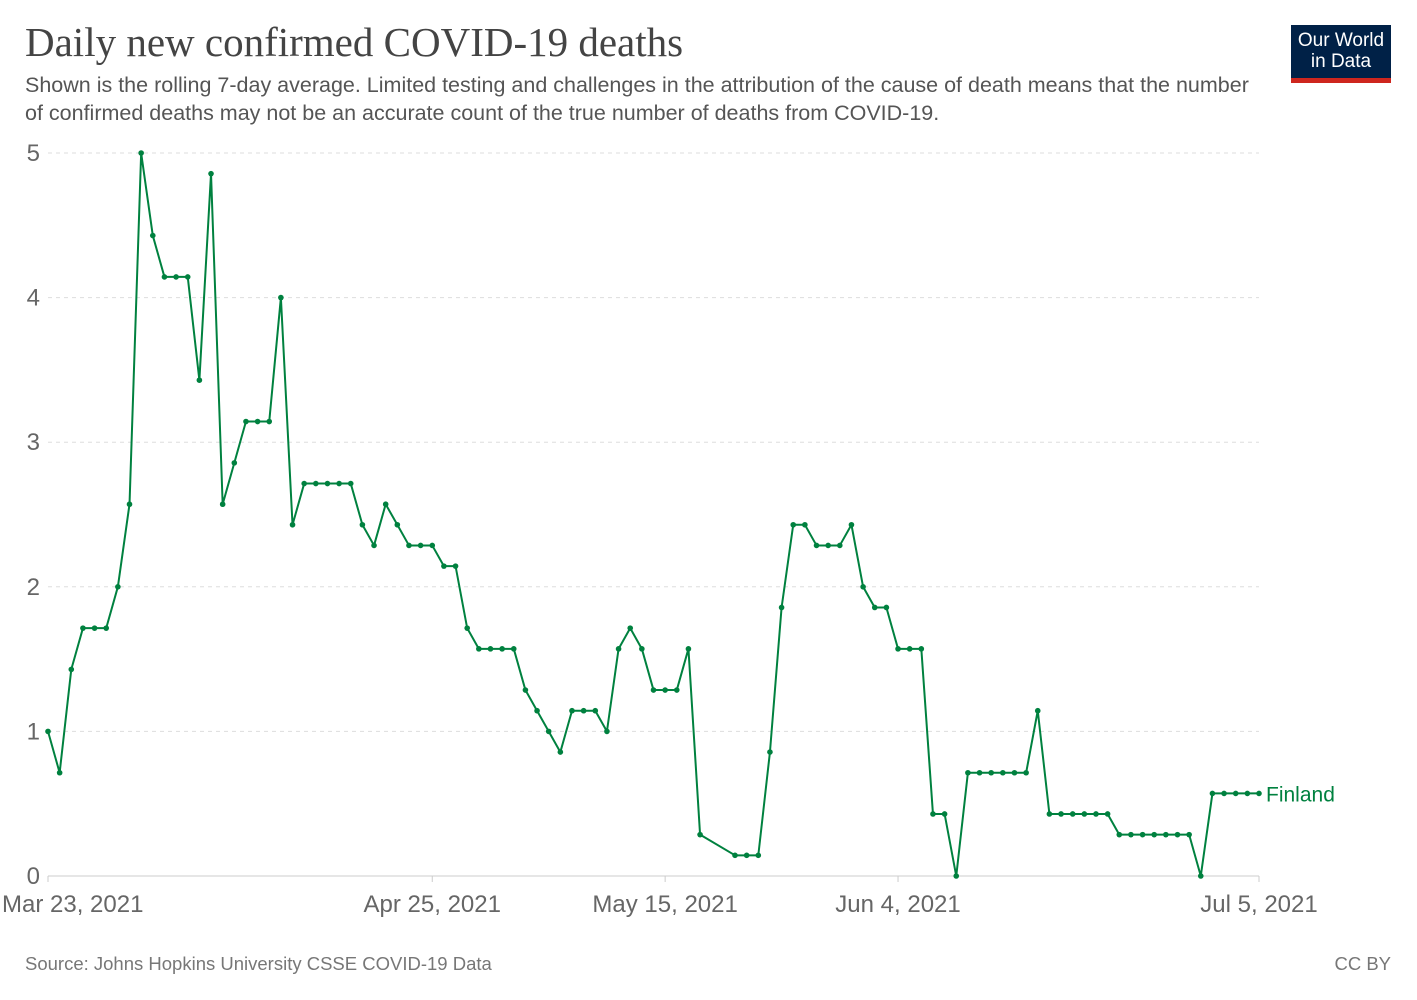  What do you see at coordinates (664, 904) in the screenshot?
I see `x-tick-label: May 15, 2021` at bounding box center [664, 904].